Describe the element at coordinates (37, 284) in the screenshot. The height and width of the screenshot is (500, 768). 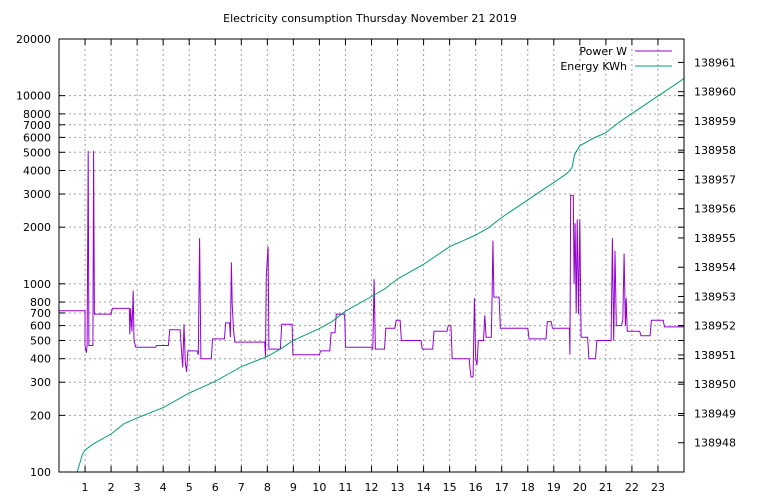
I see `y-left-tick-label: 1000` at that location.